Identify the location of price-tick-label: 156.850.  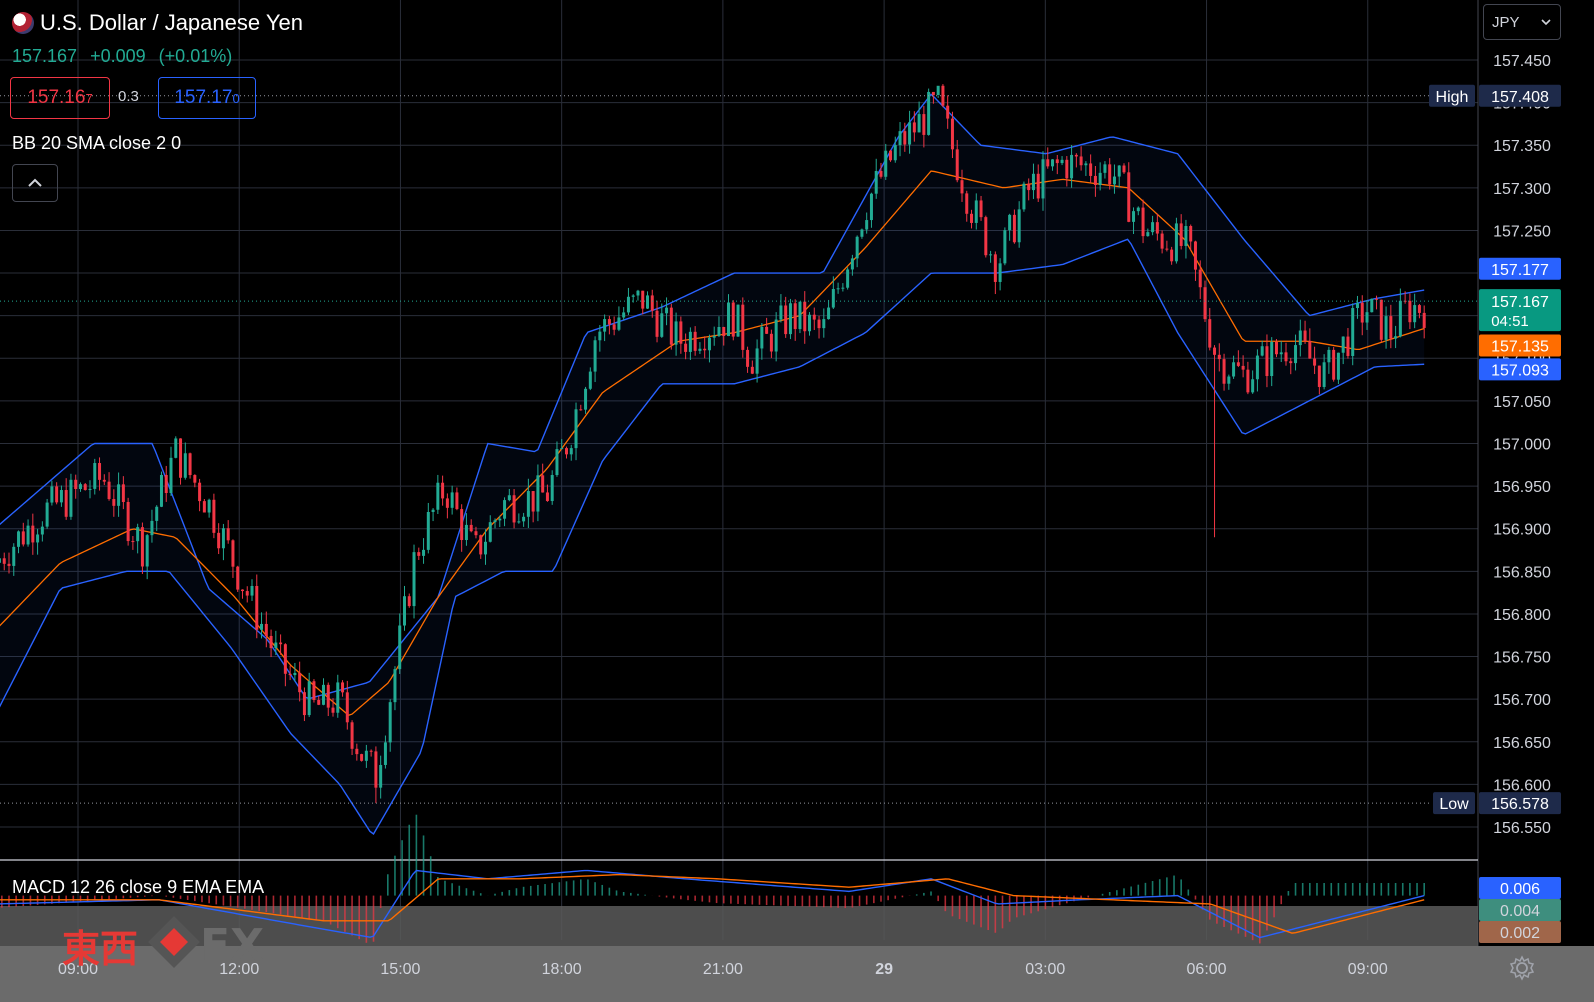
(1522, 572).